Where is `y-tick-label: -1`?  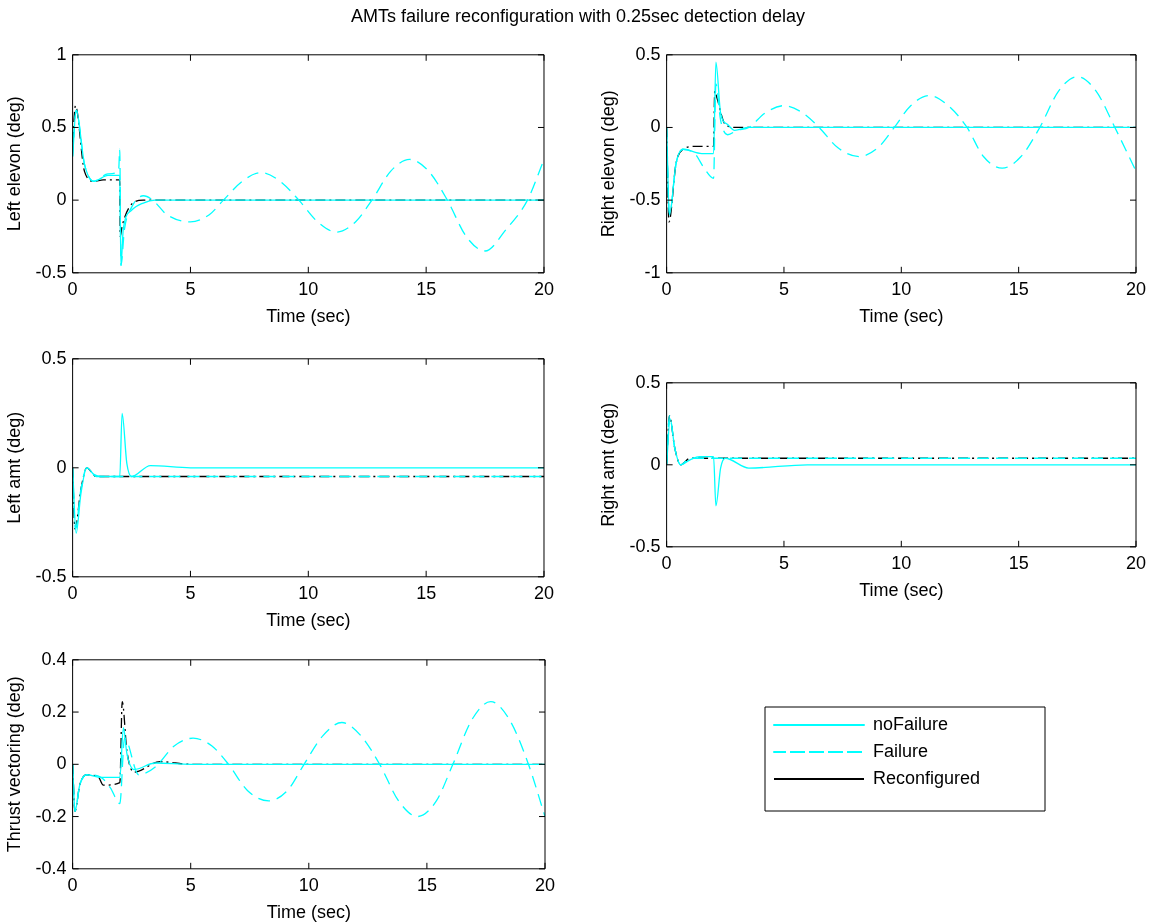 y-tick-label: -1 is located at coordinates (652, 271).